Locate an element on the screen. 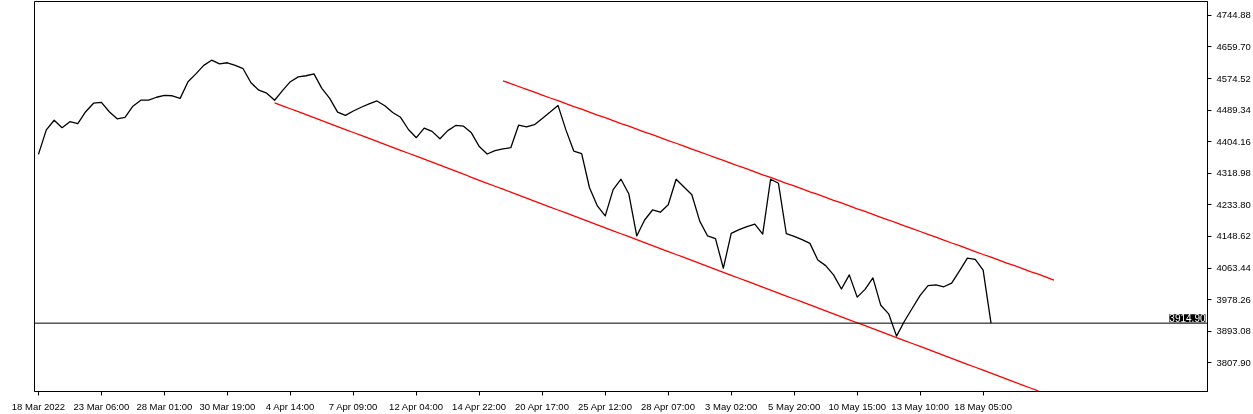 The image size is (1253, 414). x-tick-label: 23 Mar 06:00 is located at coordinates (101, 406).